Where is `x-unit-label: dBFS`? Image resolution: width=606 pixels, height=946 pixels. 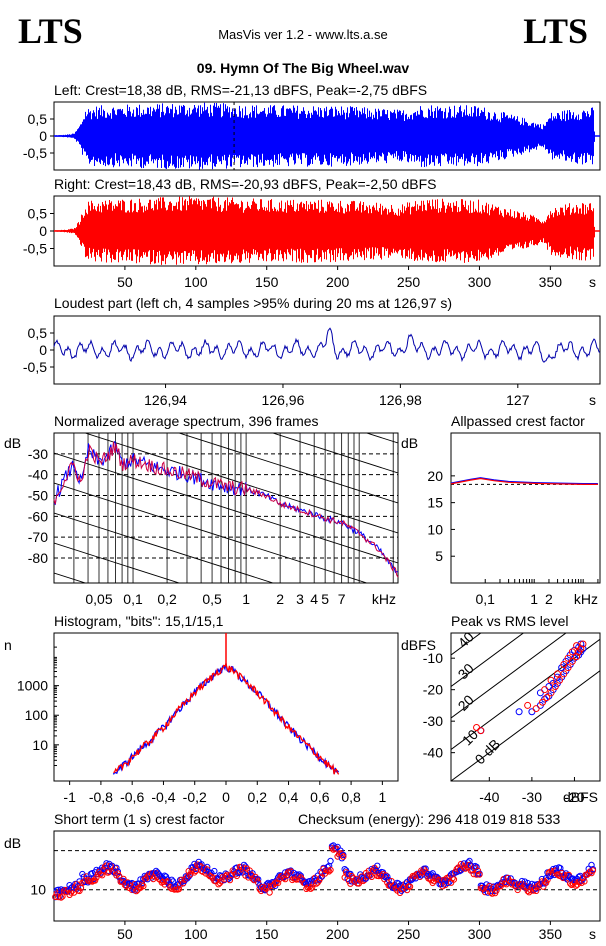 x-unit-label: dBFS is located at coordinates (580, 797).